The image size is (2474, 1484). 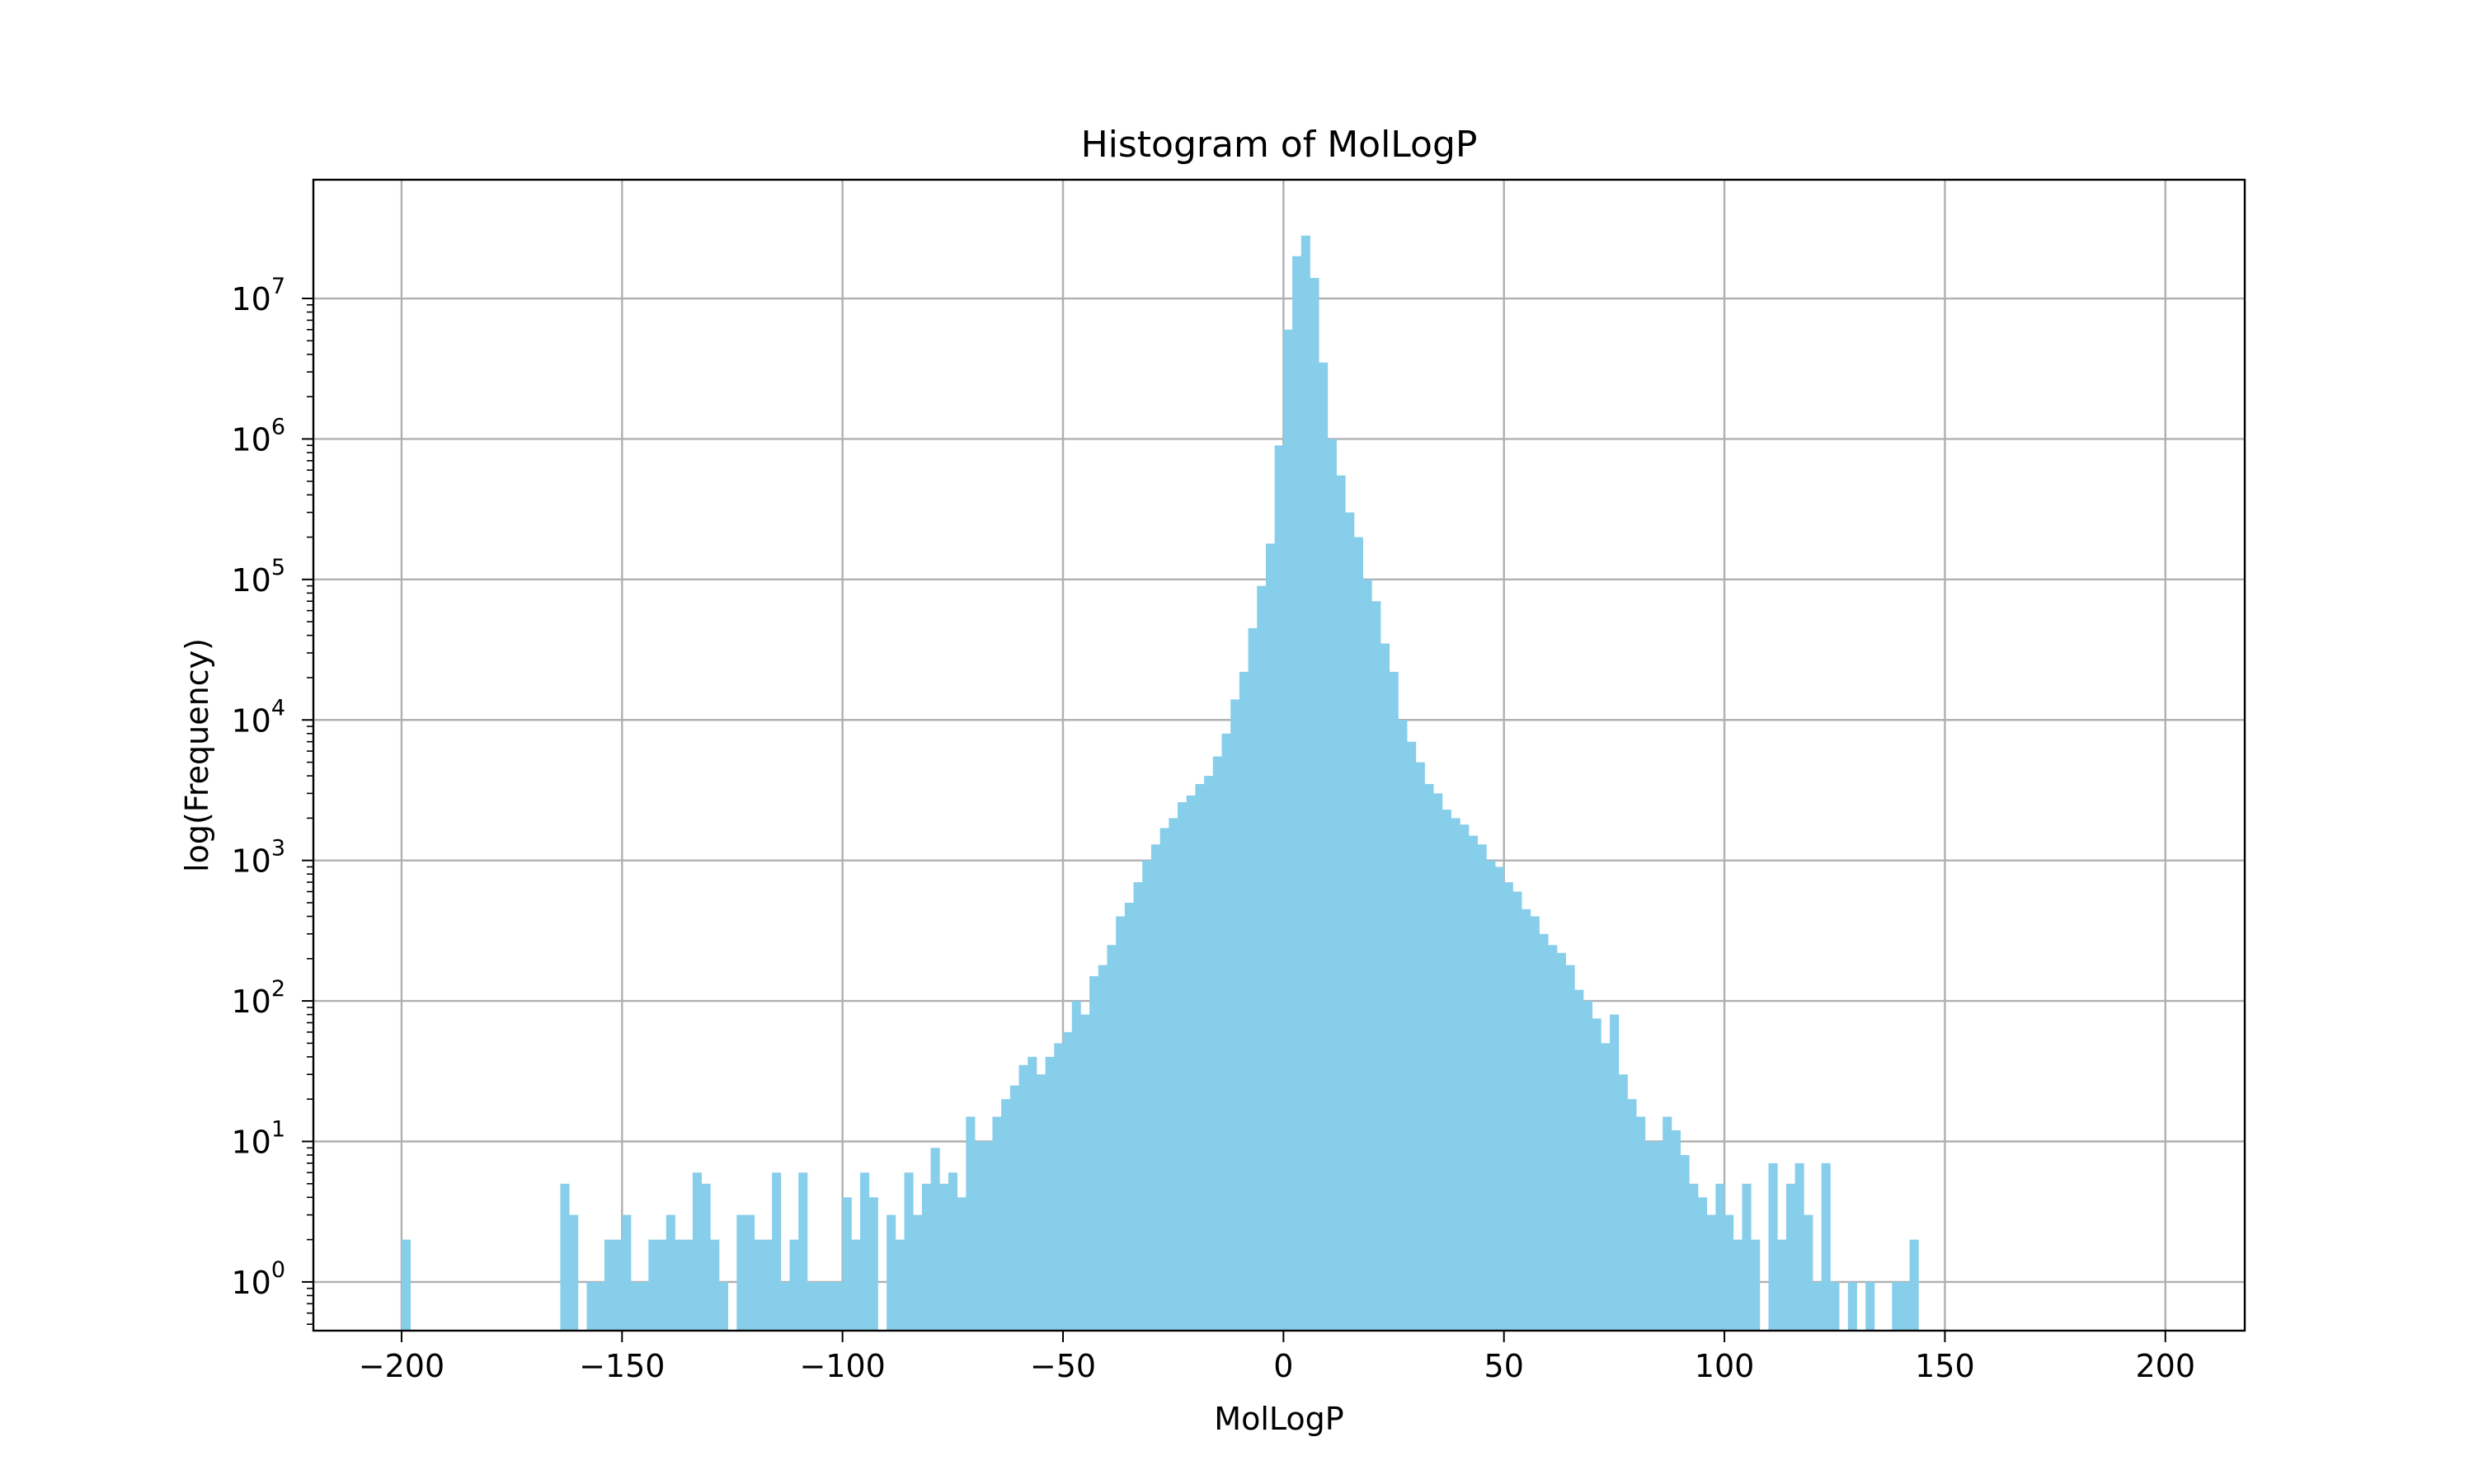 What do you see at coordinates (1504, 1366) in the screenshot?
I see `x-tick-label: 50` at bounding box center [1504, 1366].